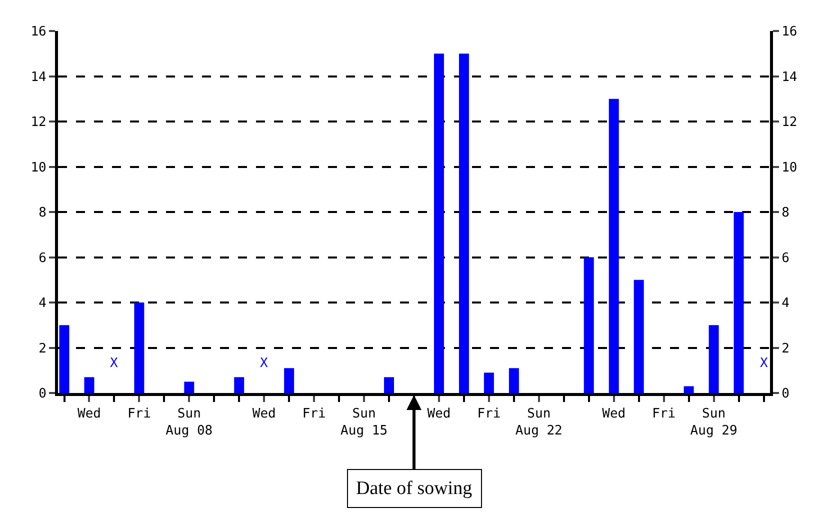  I want to click on y2-tick-label: 6, so click(786, 258).